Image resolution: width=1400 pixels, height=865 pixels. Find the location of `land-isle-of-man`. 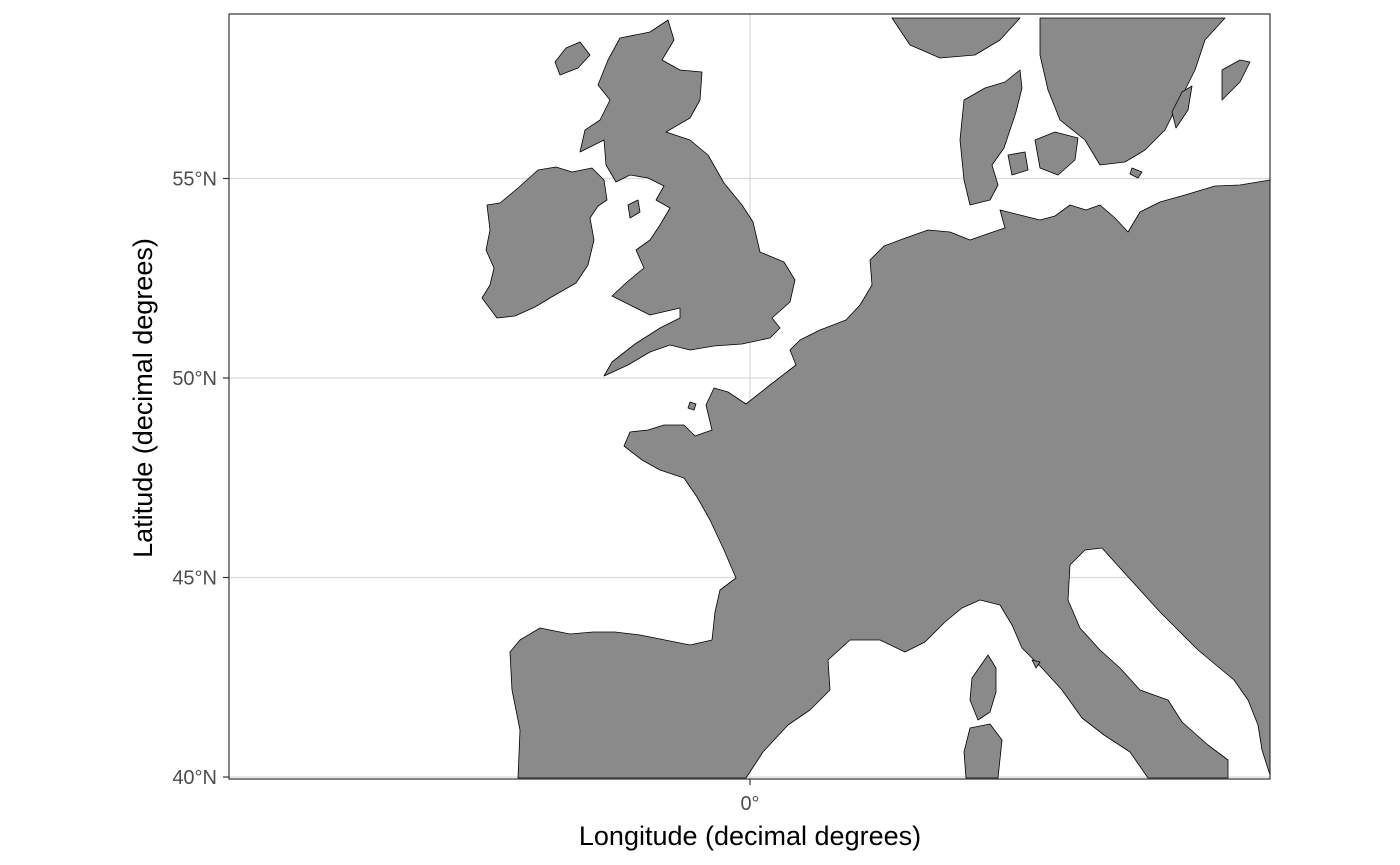

land-isle-of-man is located at coordinates (634, 209).